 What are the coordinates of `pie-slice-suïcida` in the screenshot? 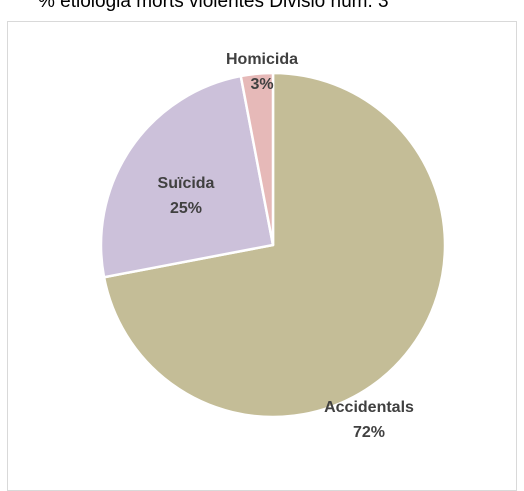 It's located at (187, 176).